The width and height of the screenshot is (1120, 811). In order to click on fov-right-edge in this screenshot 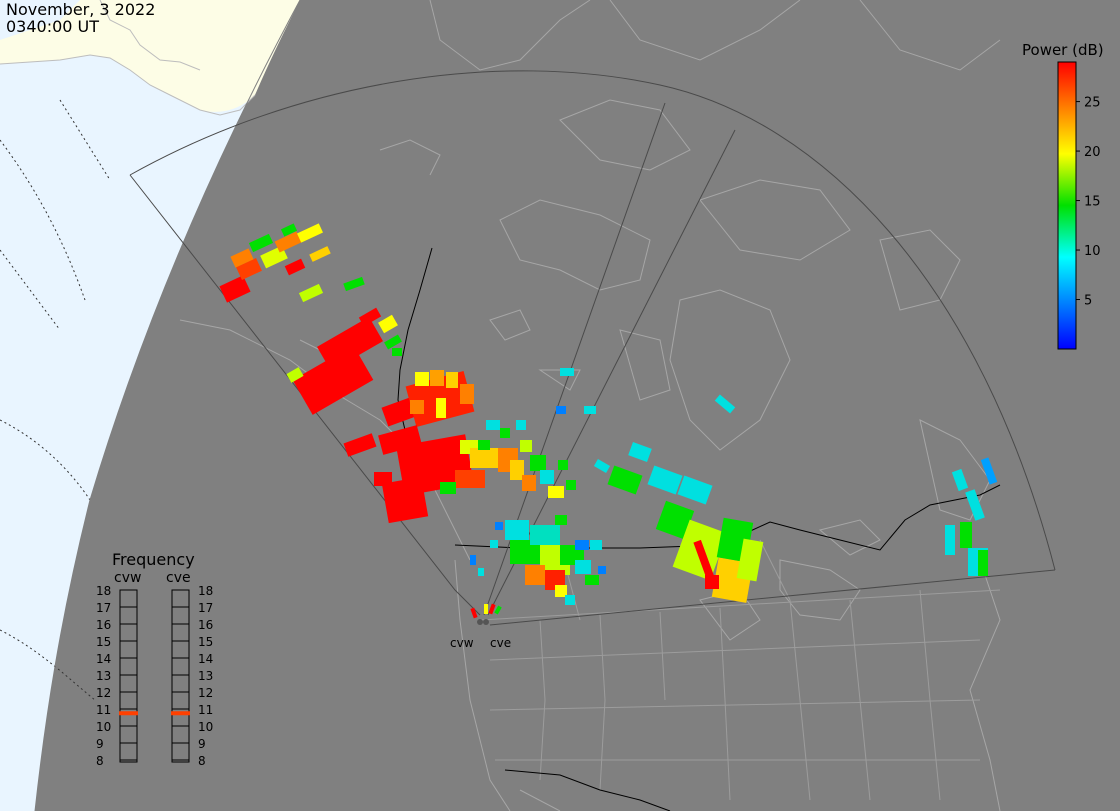, I will do `click(772, 597)`.